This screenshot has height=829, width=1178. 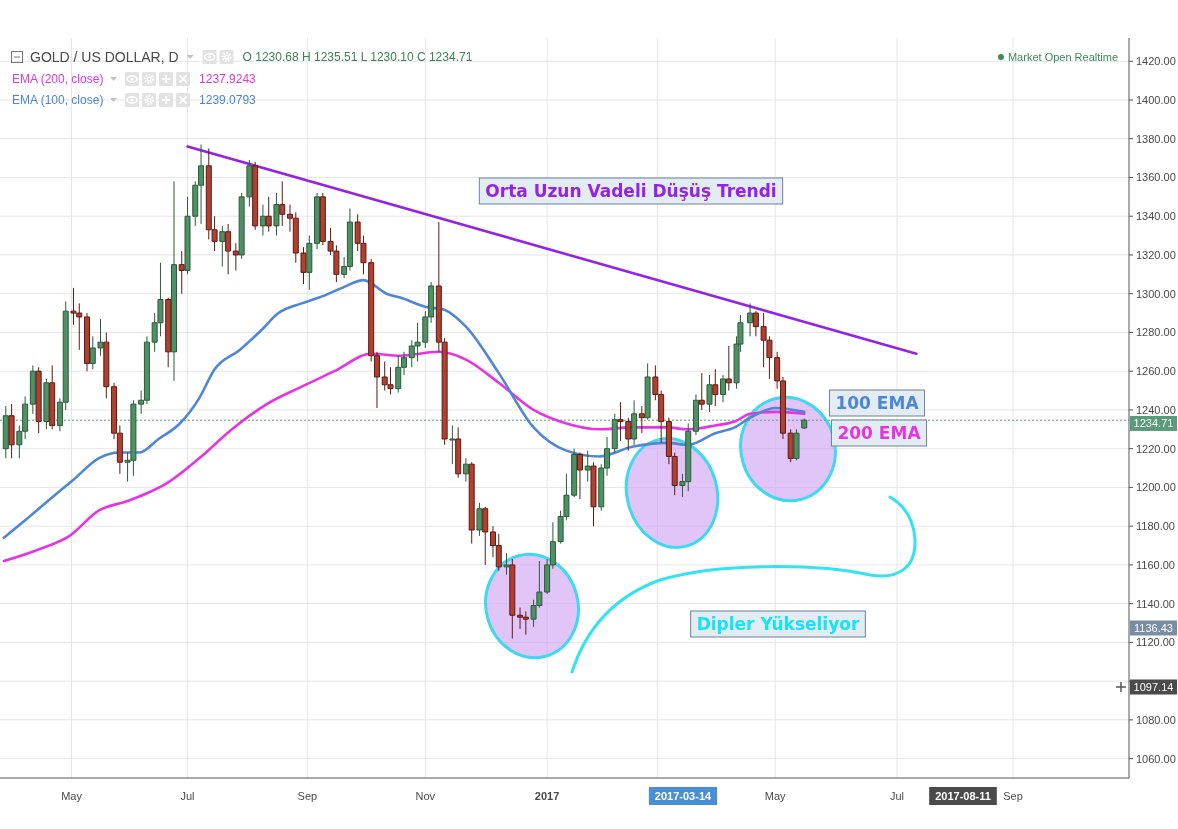 What do you see at coordinates (1156, 409) in the screenshot?
I see `y-tick-label: 1240.00` at bounding box center [1156, 409].